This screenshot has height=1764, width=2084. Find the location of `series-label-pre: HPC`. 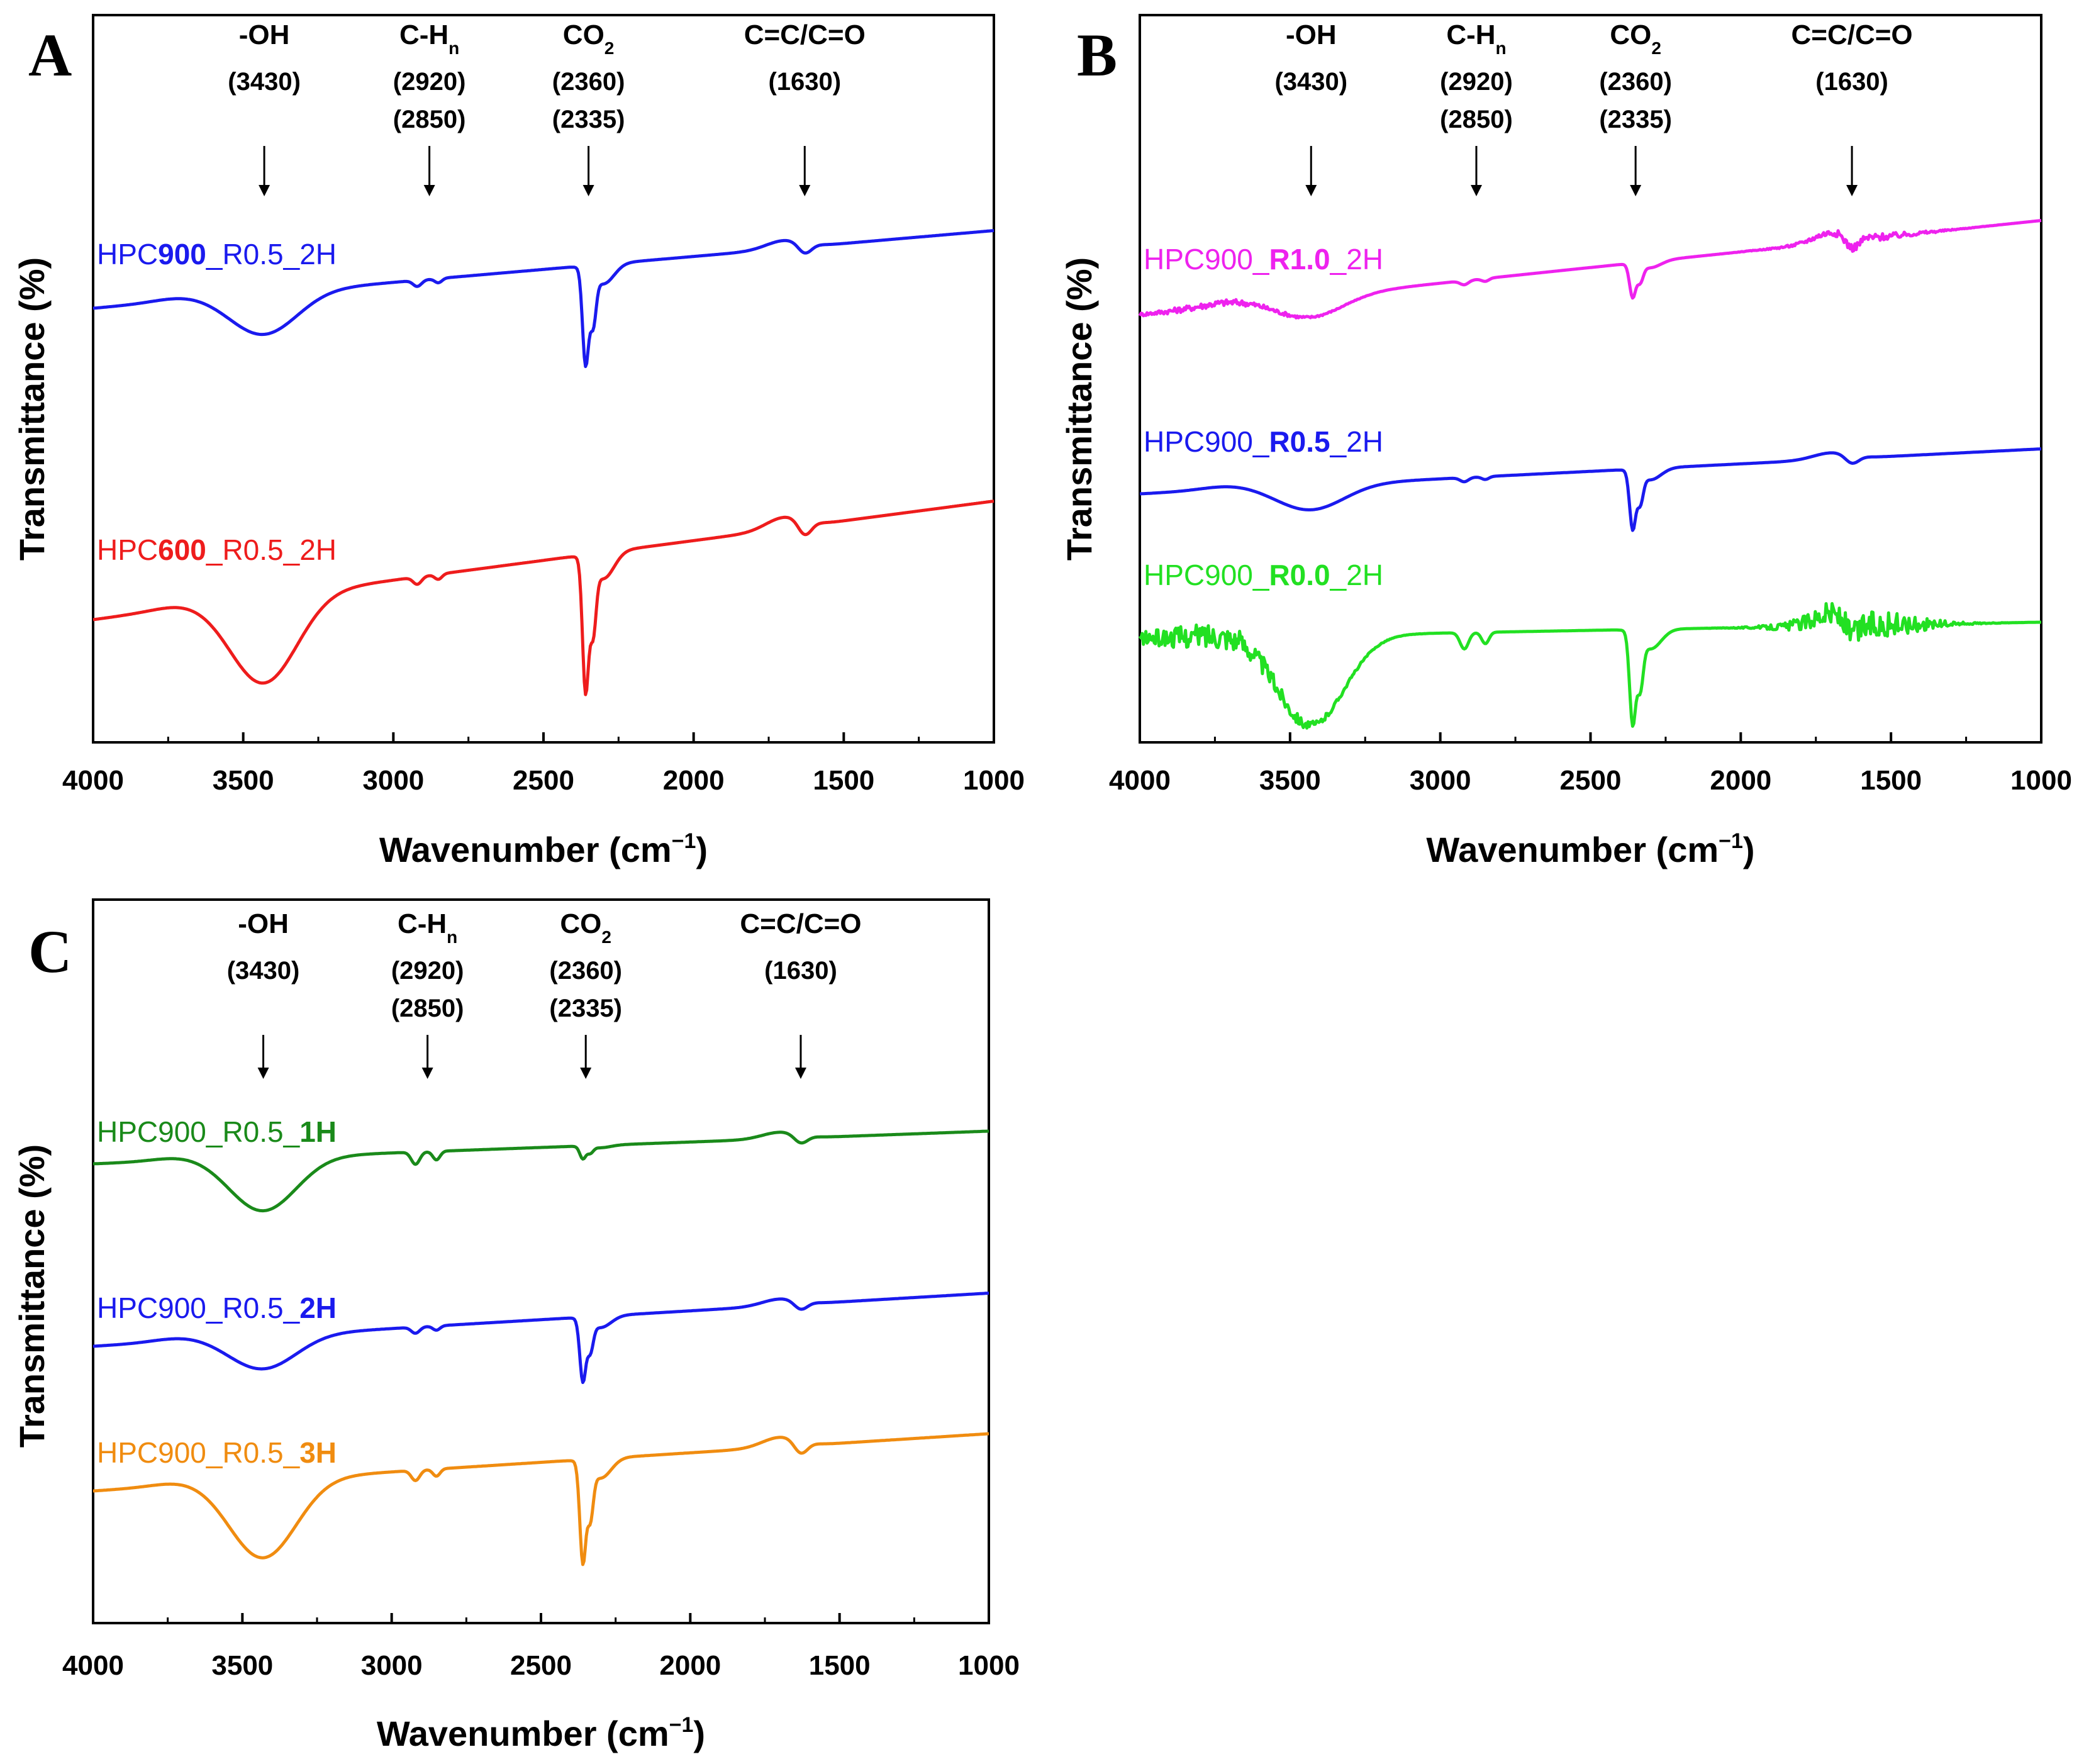

series-label-pre: HPC is located at coordinates (128, 549).